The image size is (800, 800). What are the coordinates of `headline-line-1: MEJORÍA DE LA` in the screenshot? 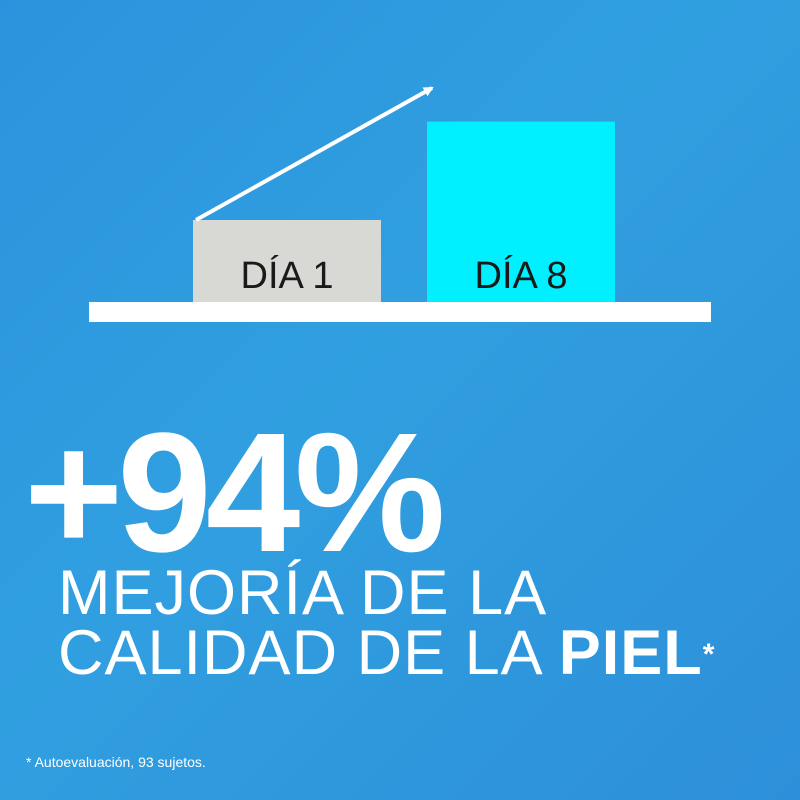 It's located at (303, 593).